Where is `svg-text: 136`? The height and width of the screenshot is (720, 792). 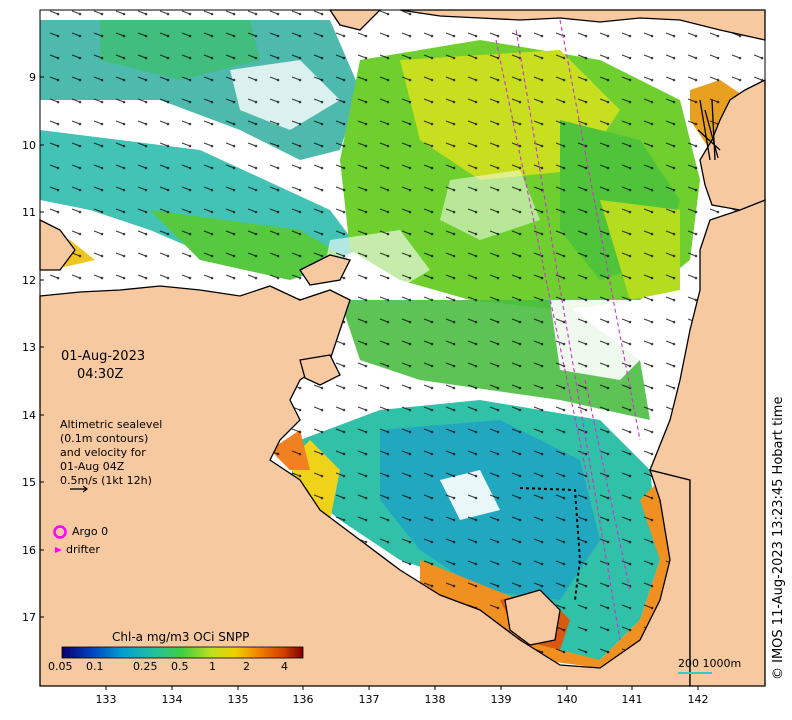
svg-text: 136 is located at coordinates (303, 699).